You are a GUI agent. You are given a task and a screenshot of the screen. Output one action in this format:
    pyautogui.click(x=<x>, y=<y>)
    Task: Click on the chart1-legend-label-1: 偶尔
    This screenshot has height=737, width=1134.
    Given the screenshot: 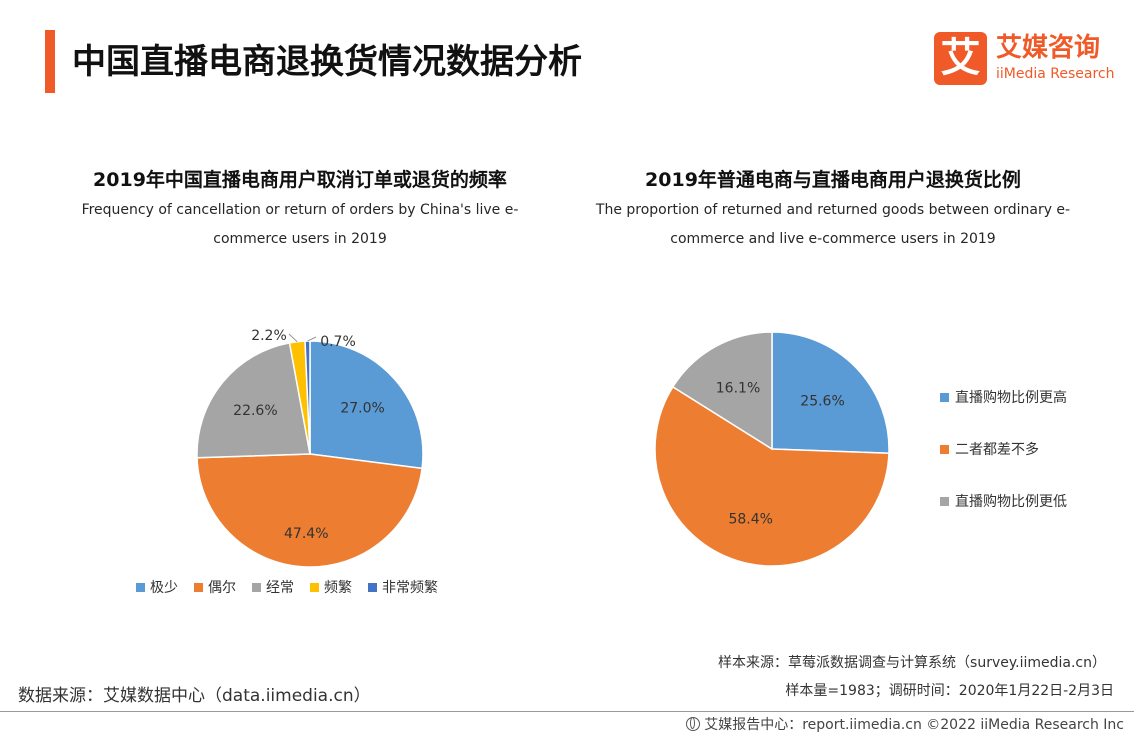 What is the action you would take?
    pyautogui.click(x=222, y=588)
    